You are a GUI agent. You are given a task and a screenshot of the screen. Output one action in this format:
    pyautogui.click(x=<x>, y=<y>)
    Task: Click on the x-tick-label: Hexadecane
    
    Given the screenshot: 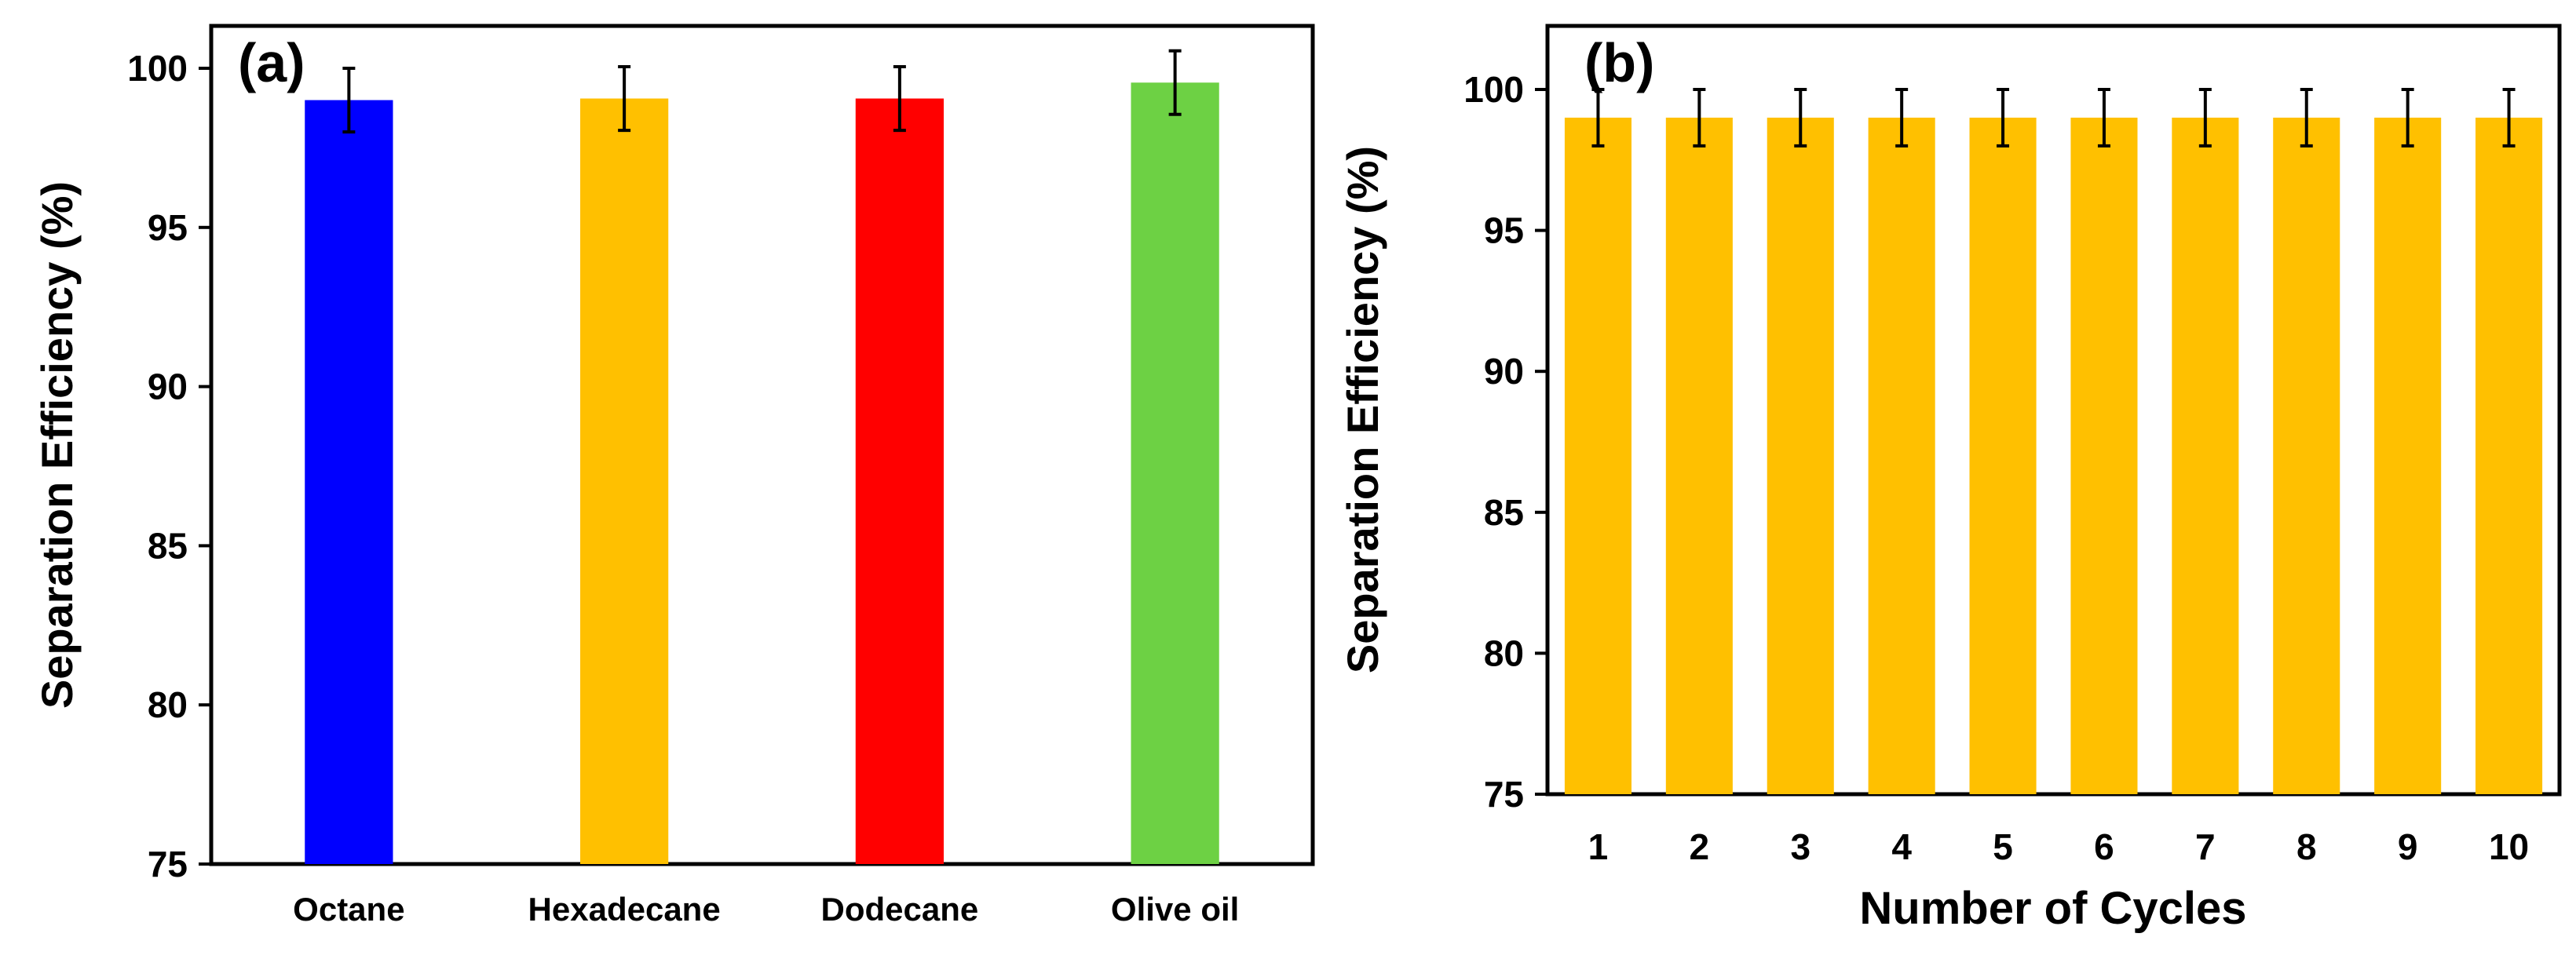 What is the action you would take?
    pyautogui.click(x=624, y=909)
    